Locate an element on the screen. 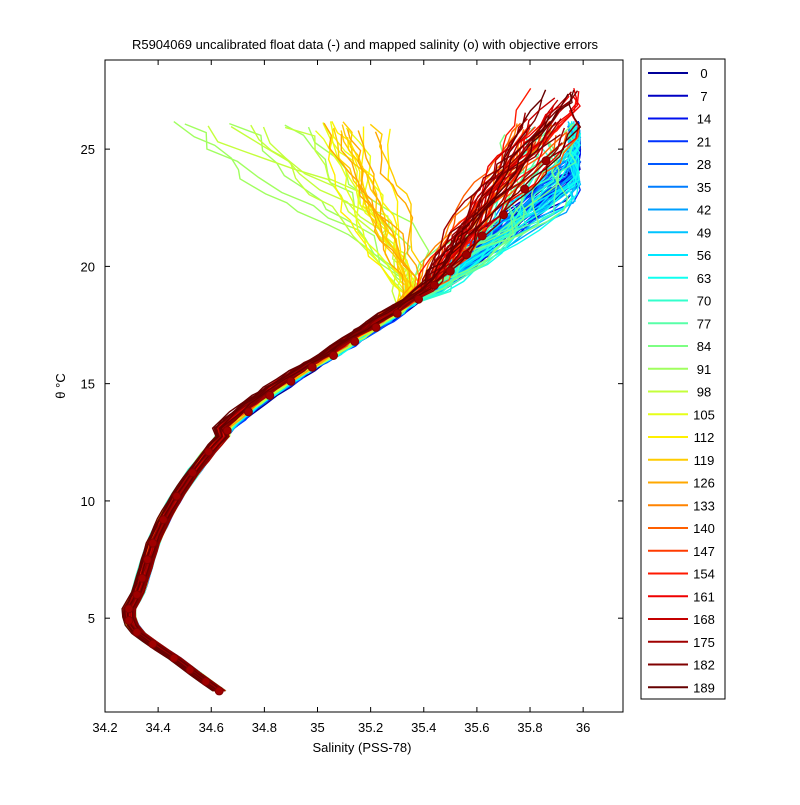 Image resolution: width=800 pixels, height=805 pixels. legend-label-182: 182 is located at coordinates (704, 665).